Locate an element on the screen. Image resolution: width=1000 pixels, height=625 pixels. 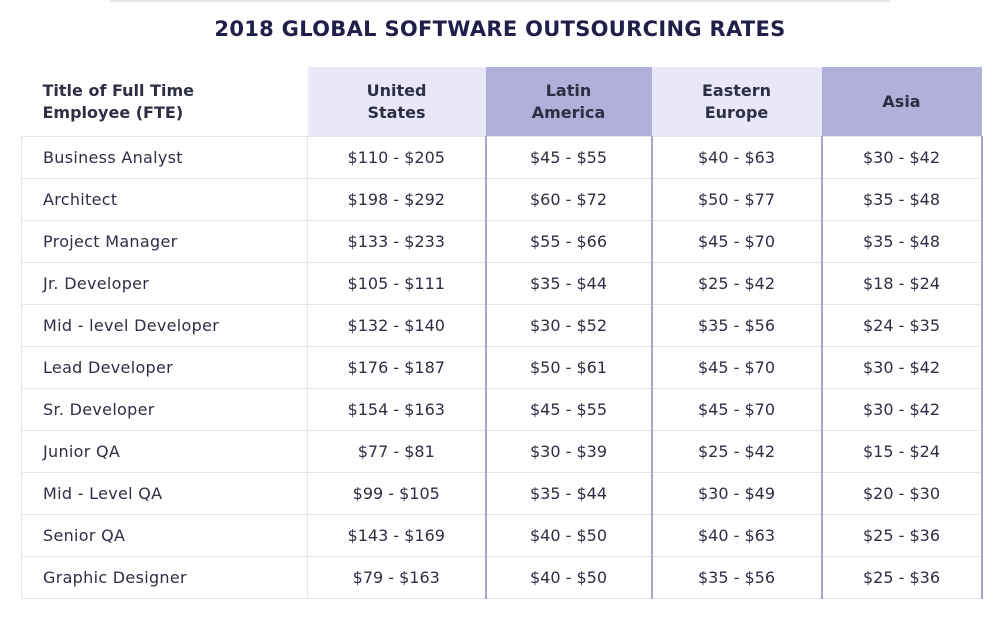
job-title-cell: Jr. Developer is located at coordinates (164, 283).